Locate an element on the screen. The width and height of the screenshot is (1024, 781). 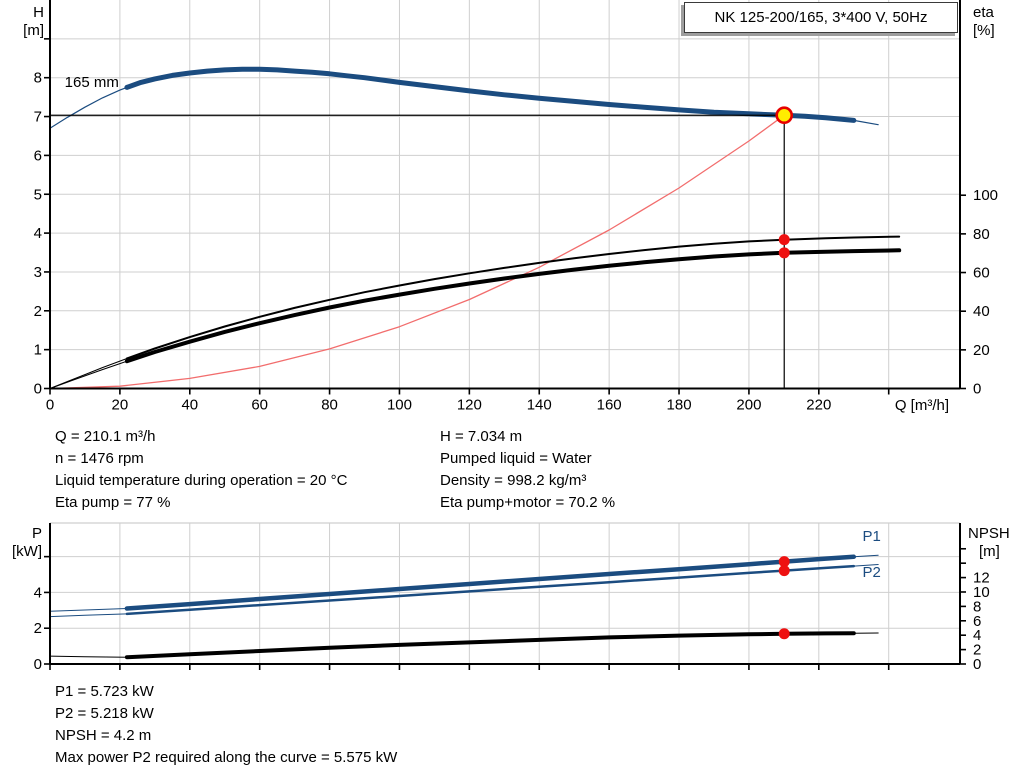
tick-label: 10 is located at coordinates (981, 592).